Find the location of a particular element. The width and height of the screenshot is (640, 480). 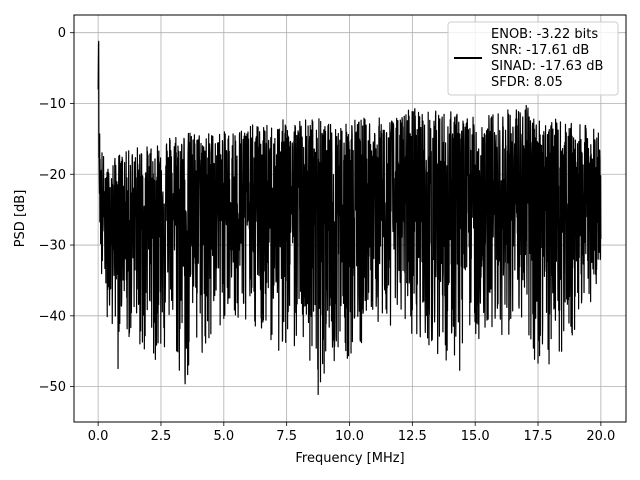

legend-box is located at coordinates (533, 58).